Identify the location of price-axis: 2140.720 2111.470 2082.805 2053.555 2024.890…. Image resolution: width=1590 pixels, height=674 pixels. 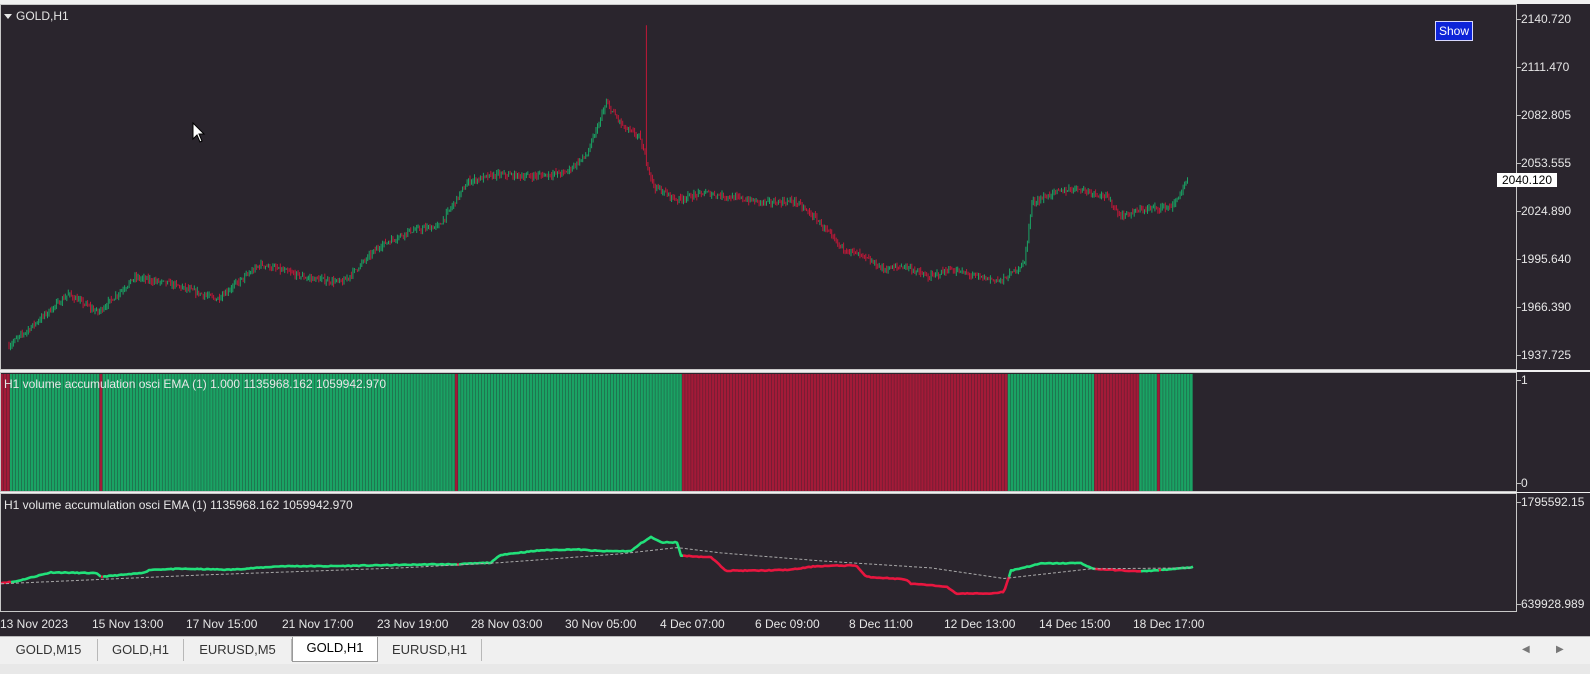
(1553, 187).